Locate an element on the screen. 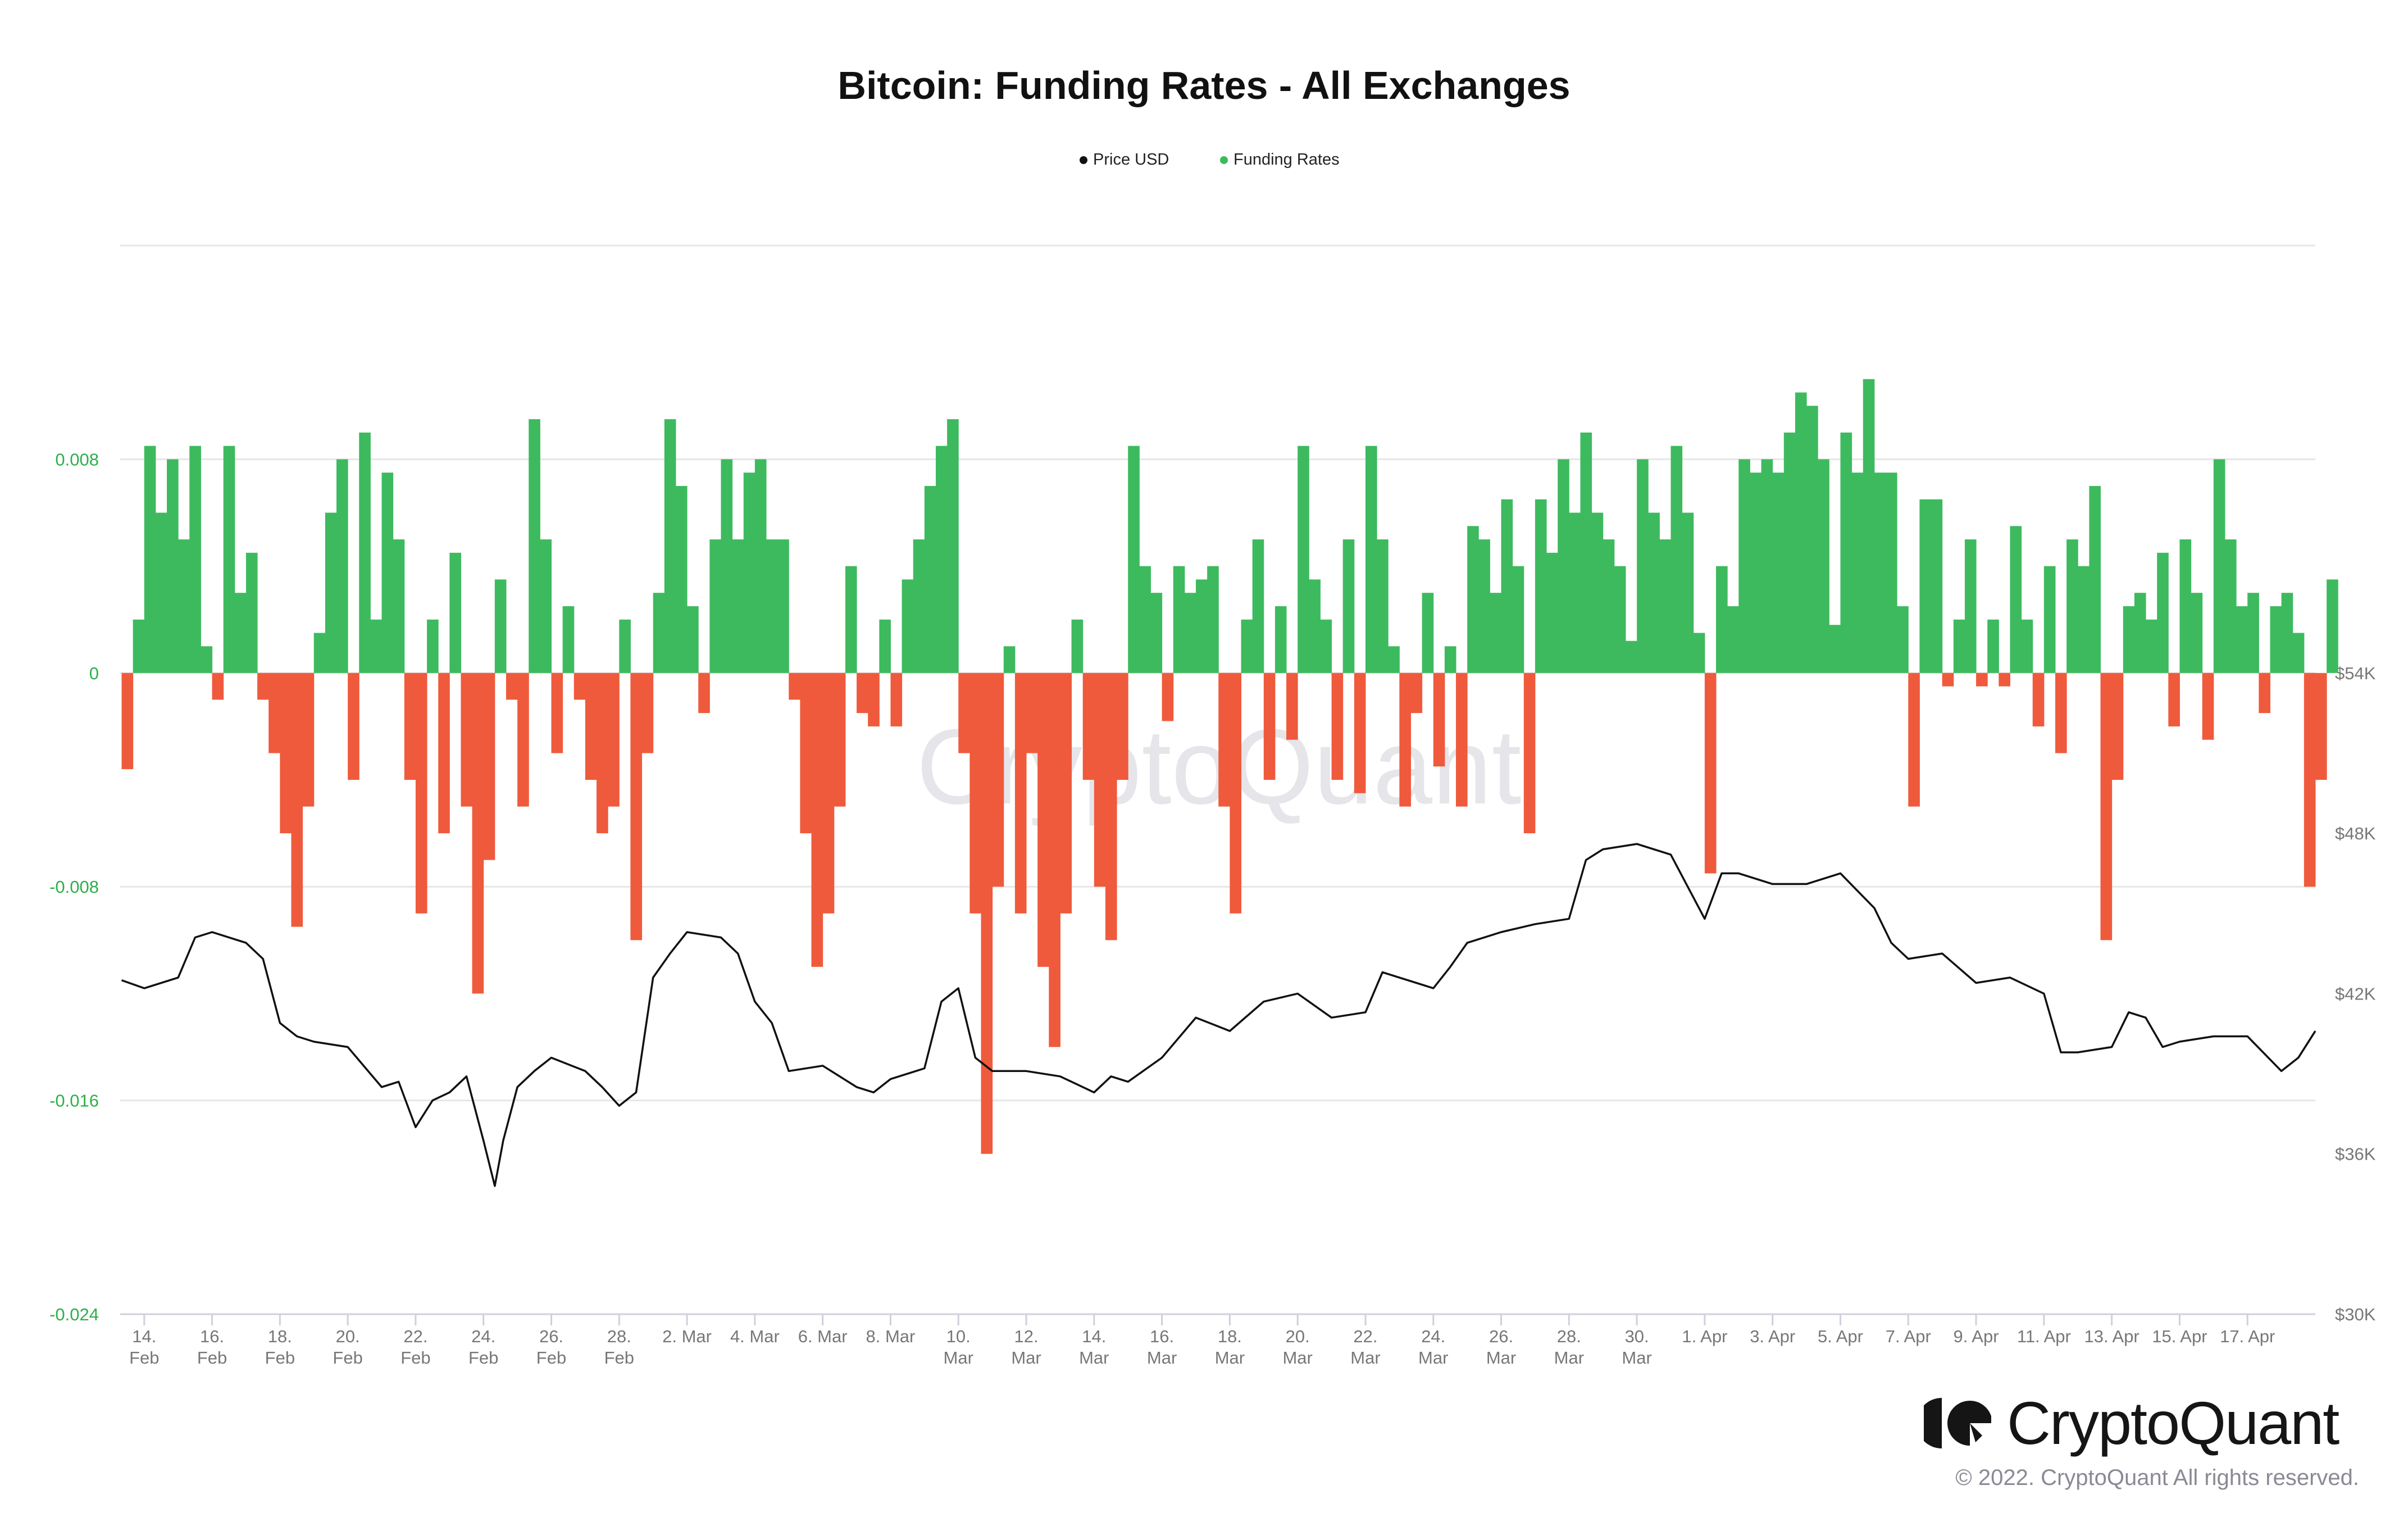 The image size is (2408, 1517). left-axis-tick-label: 0 is located at coordinates (94, 673).